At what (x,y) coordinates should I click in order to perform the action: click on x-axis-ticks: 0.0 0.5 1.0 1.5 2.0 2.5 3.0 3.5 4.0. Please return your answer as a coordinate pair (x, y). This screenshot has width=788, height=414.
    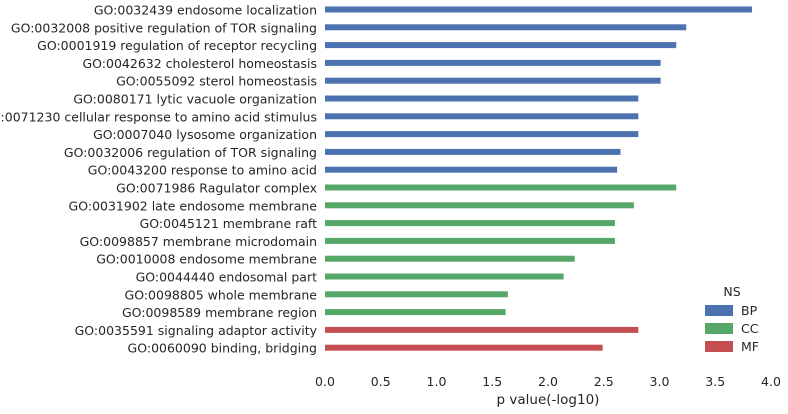
    Looking at the image, I should click on (548, 381).